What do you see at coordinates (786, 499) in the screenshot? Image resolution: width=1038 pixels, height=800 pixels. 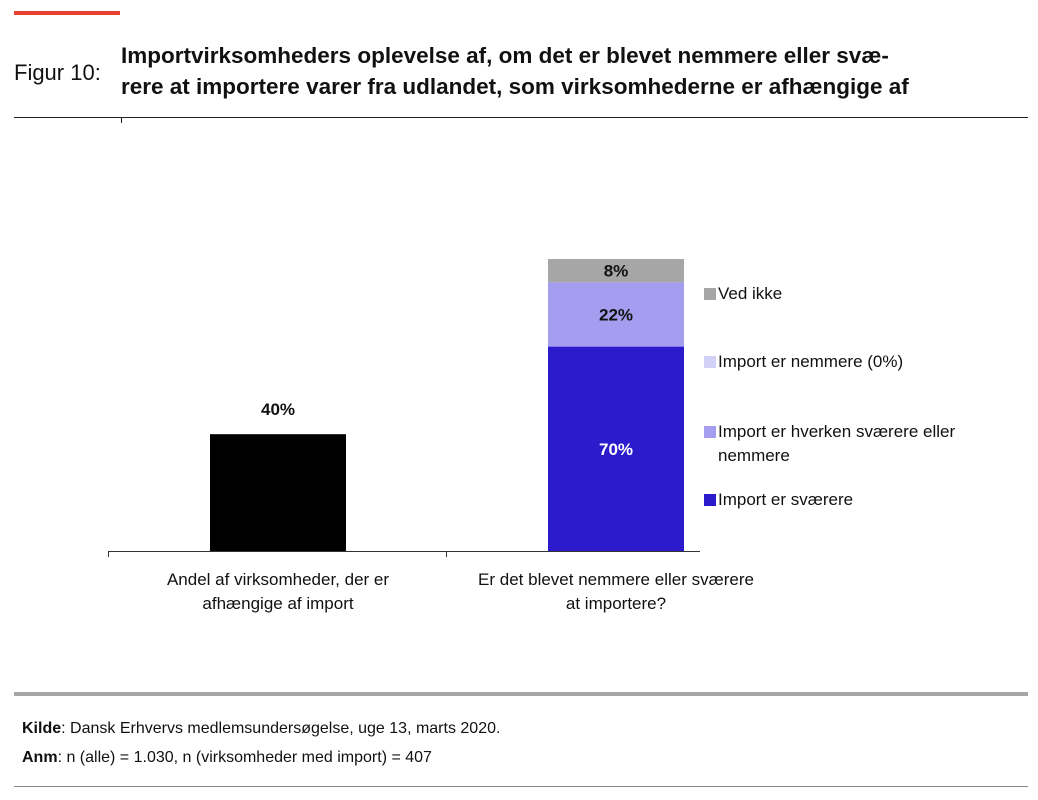 I see `legend-label: Import er sværere` at bounding box center [786, 499].